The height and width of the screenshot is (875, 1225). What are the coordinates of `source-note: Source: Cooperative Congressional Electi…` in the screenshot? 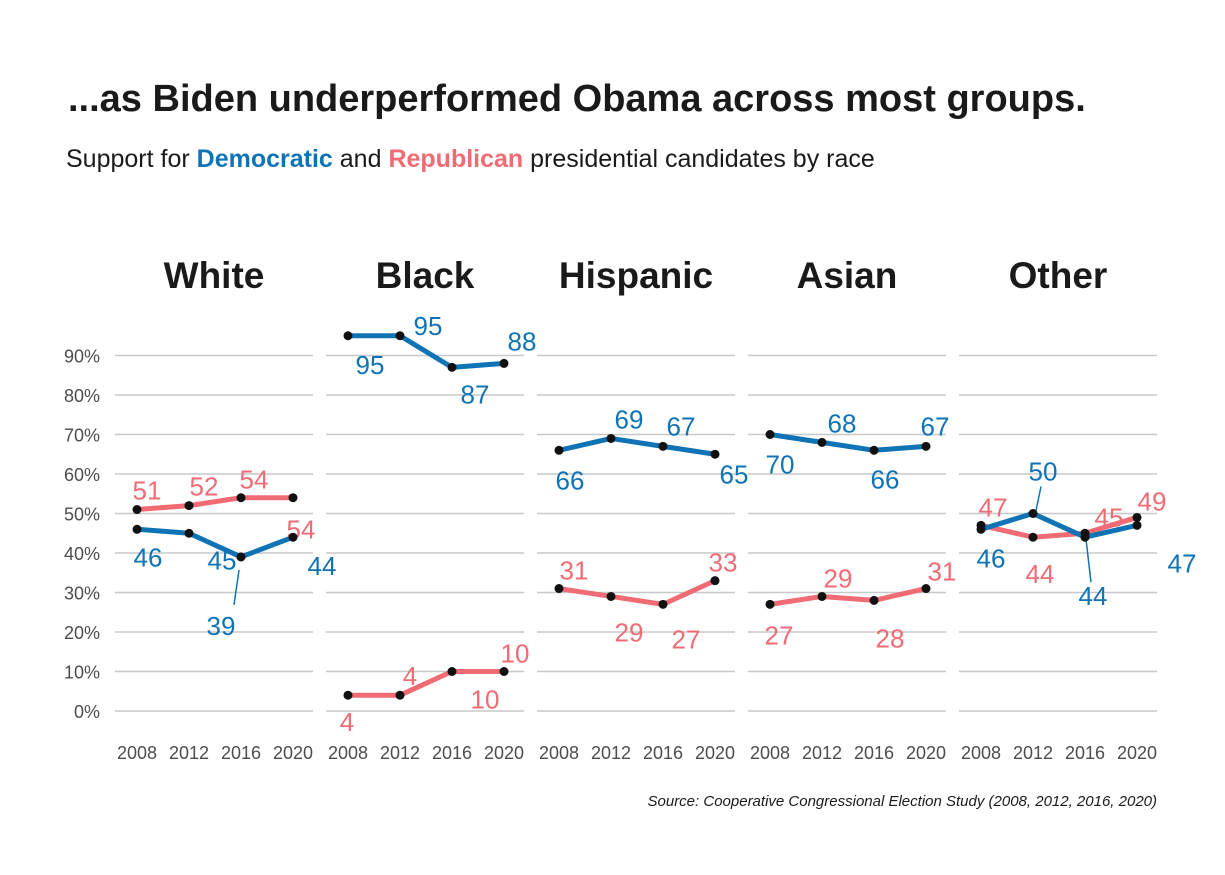 It's located at (902, 801).